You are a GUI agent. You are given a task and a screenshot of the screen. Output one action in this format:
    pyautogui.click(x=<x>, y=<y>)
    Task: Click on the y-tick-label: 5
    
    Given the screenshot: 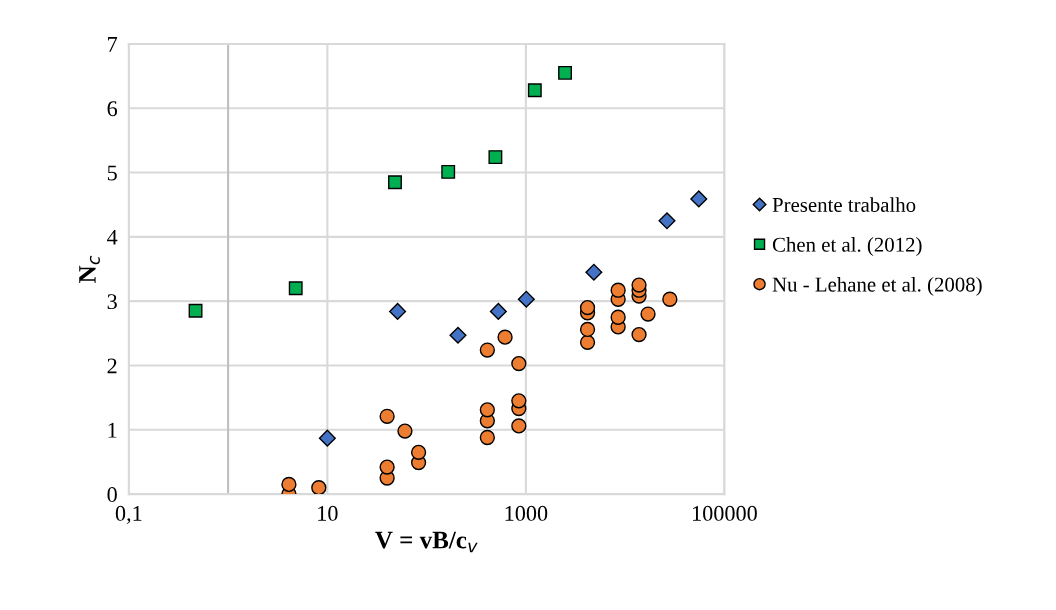 What is the action you would take?
    pyautogui.click(x=112, y=173)
    